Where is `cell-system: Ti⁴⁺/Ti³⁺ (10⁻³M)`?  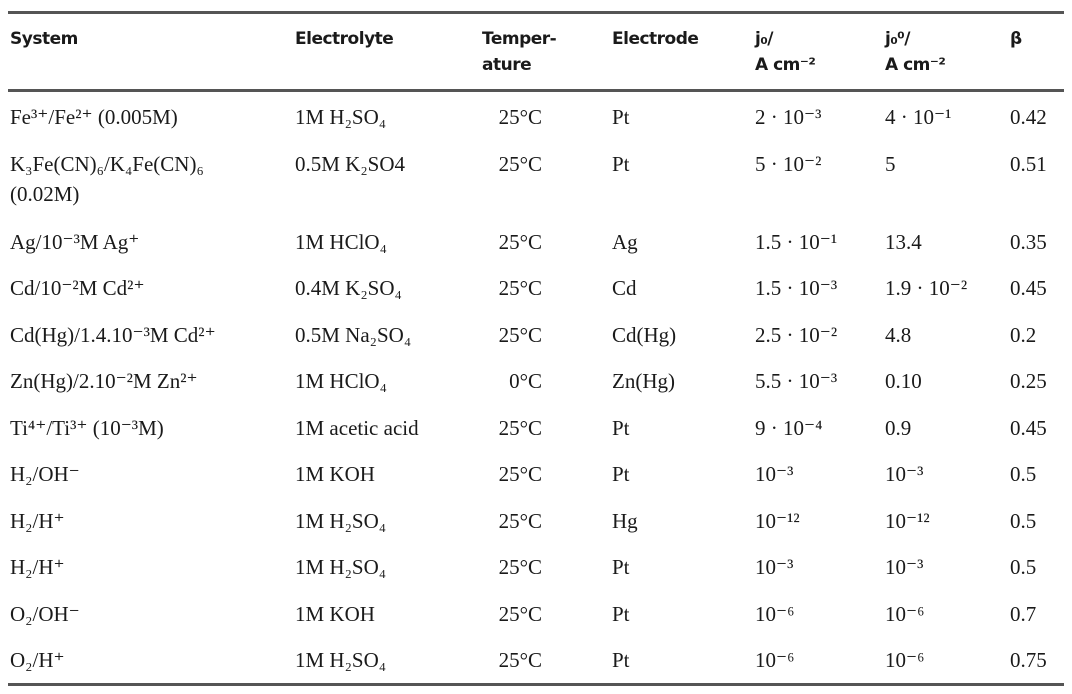 cell-system: Ti⁴⁺/Ti³⁺ (10⁻³M) is located at coordinates (87, 427).